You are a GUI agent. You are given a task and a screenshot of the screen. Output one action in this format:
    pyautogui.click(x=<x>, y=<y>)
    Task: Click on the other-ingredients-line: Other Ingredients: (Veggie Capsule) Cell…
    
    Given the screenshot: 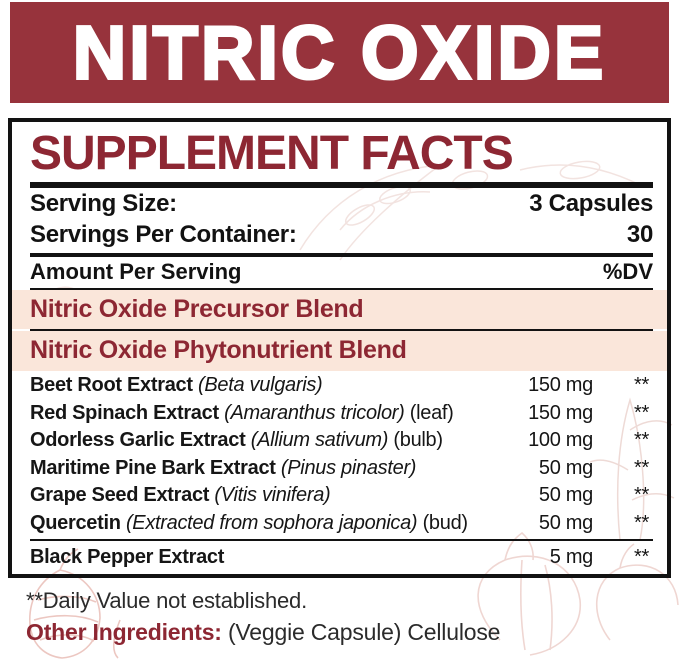 What is the action you would take?
    pyautogui.click(x=263, y=632)
    